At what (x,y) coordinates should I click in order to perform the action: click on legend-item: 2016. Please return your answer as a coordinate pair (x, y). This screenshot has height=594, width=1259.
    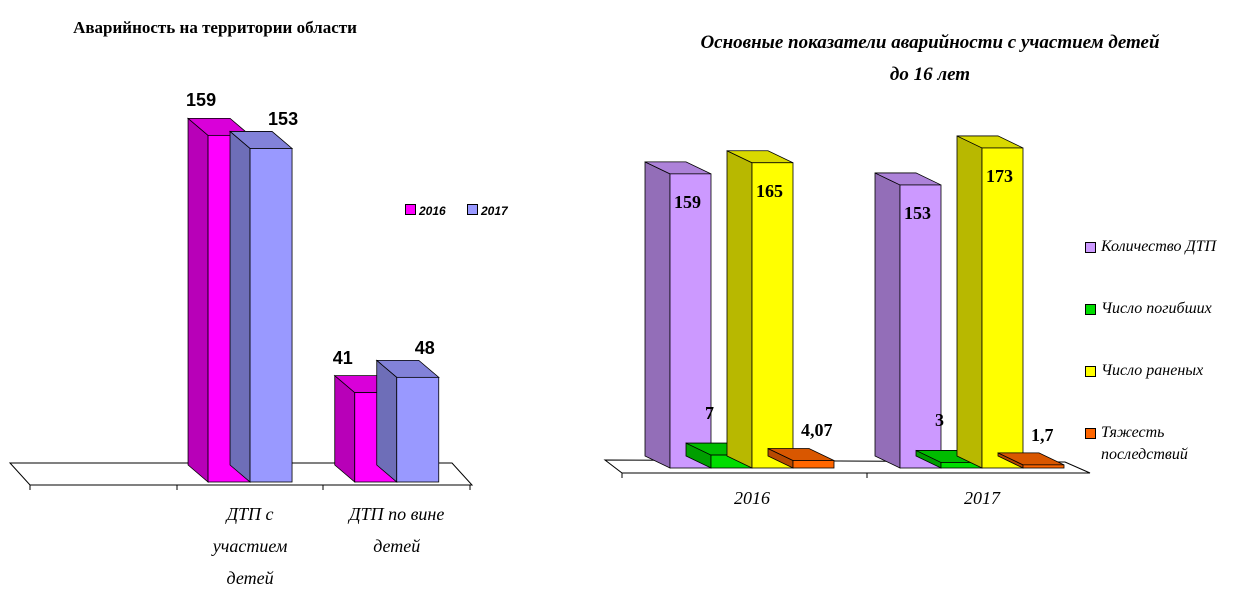
    Looking at the image, I should click on (425, 211).